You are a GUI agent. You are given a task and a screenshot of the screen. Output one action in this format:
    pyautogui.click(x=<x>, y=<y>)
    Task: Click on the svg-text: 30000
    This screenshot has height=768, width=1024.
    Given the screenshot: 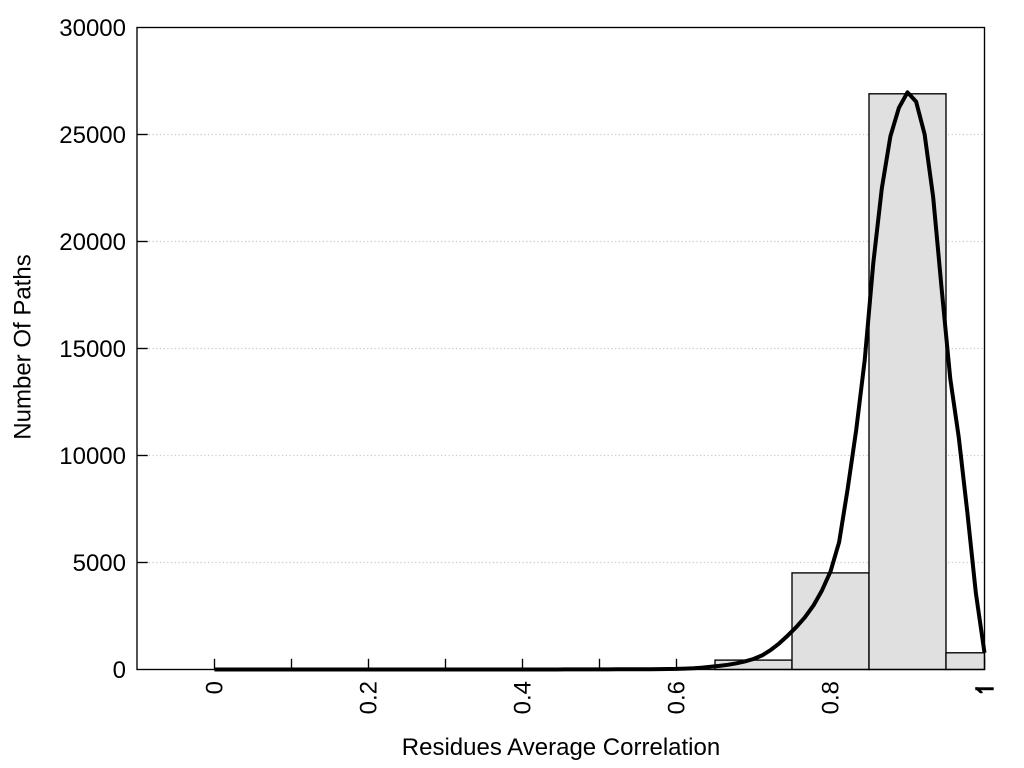 What is the action you would take?
    pyautogui.click(x=92, y=28)
    